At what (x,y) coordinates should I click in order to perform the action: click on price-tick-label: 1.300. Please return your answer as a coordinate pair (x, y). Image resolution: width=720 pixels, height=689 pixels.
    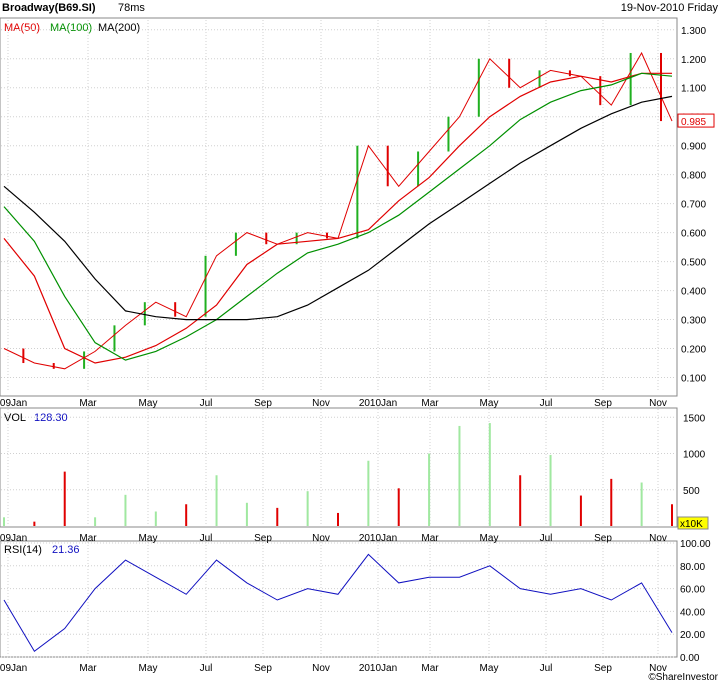
    Looking at the image, I should click on (693, 31).